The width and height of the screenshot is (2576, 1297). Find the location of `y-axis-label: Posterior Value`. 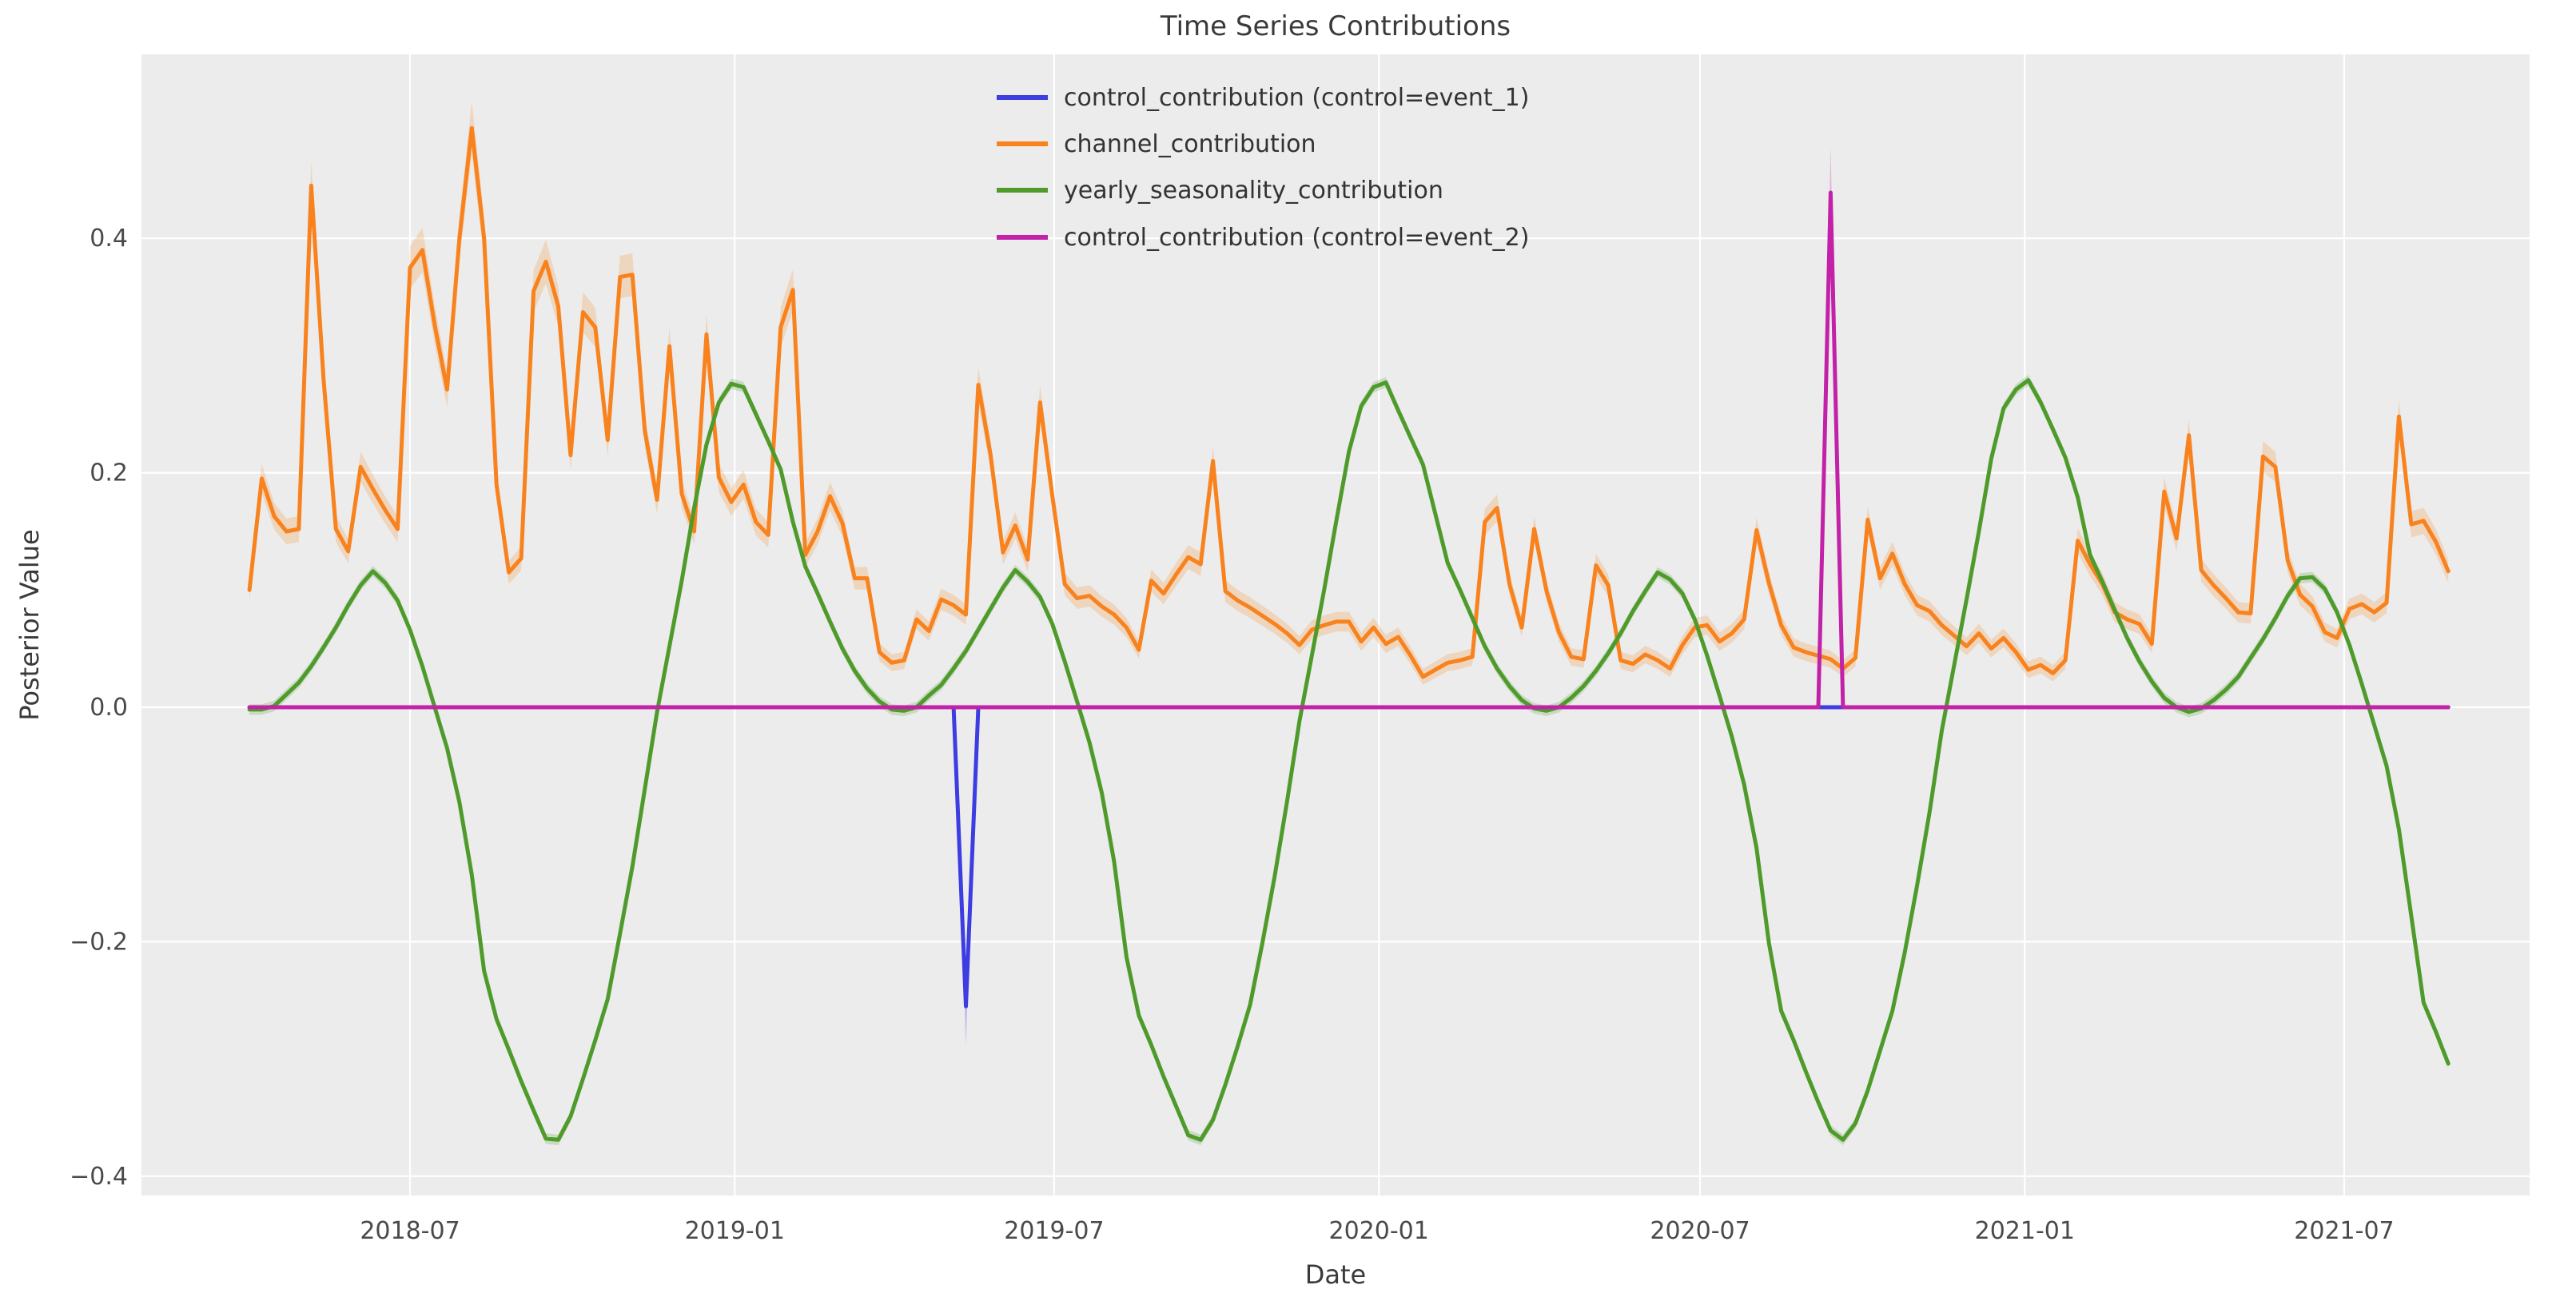

y-axis-label: Posterior Value is located at coordinates (29, 625).